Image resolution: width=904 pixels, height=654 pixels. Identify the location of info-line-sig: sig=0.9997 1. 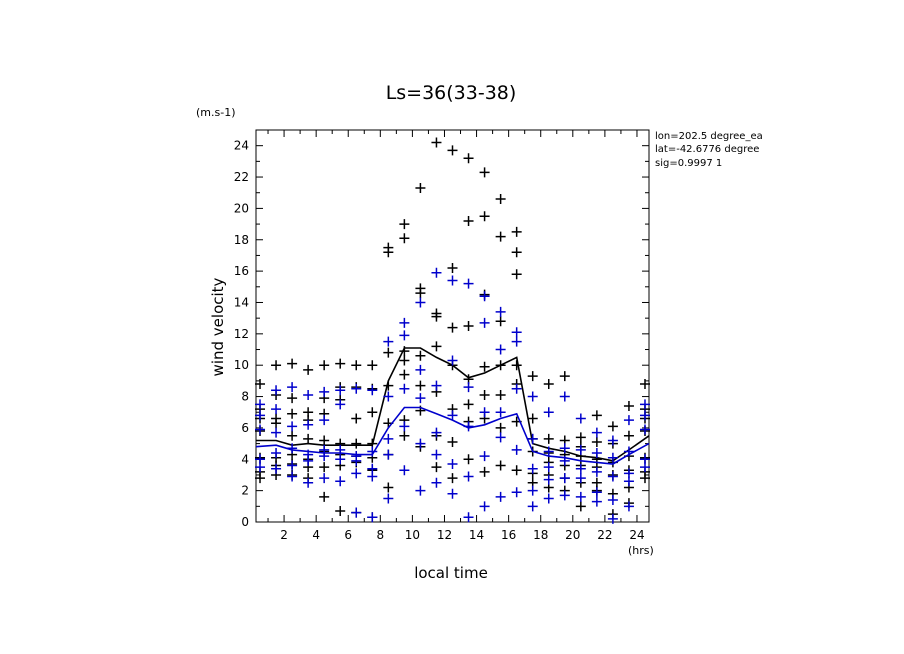
(688, 163).